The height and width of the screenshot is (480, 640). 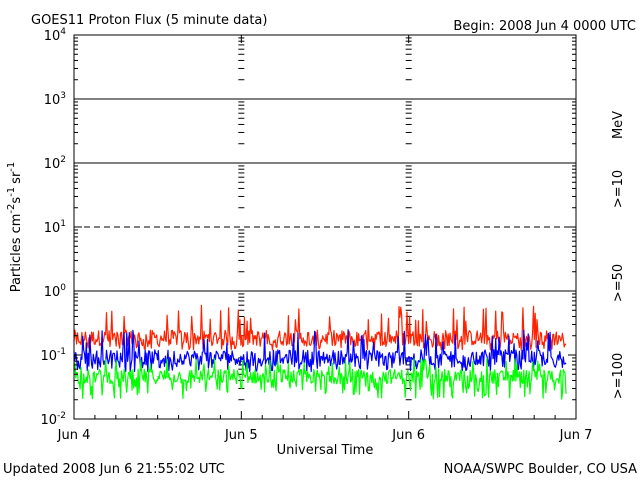 What do you see at coordinates (53, 419) in the screenshot?
I see `y-tick-label: 10⁻²` at bounding box center [53, 419].